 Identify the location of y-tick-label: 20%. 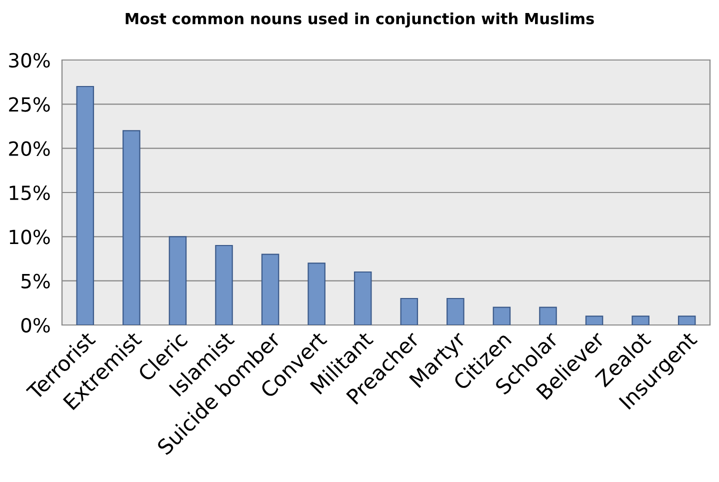
(29, 148).